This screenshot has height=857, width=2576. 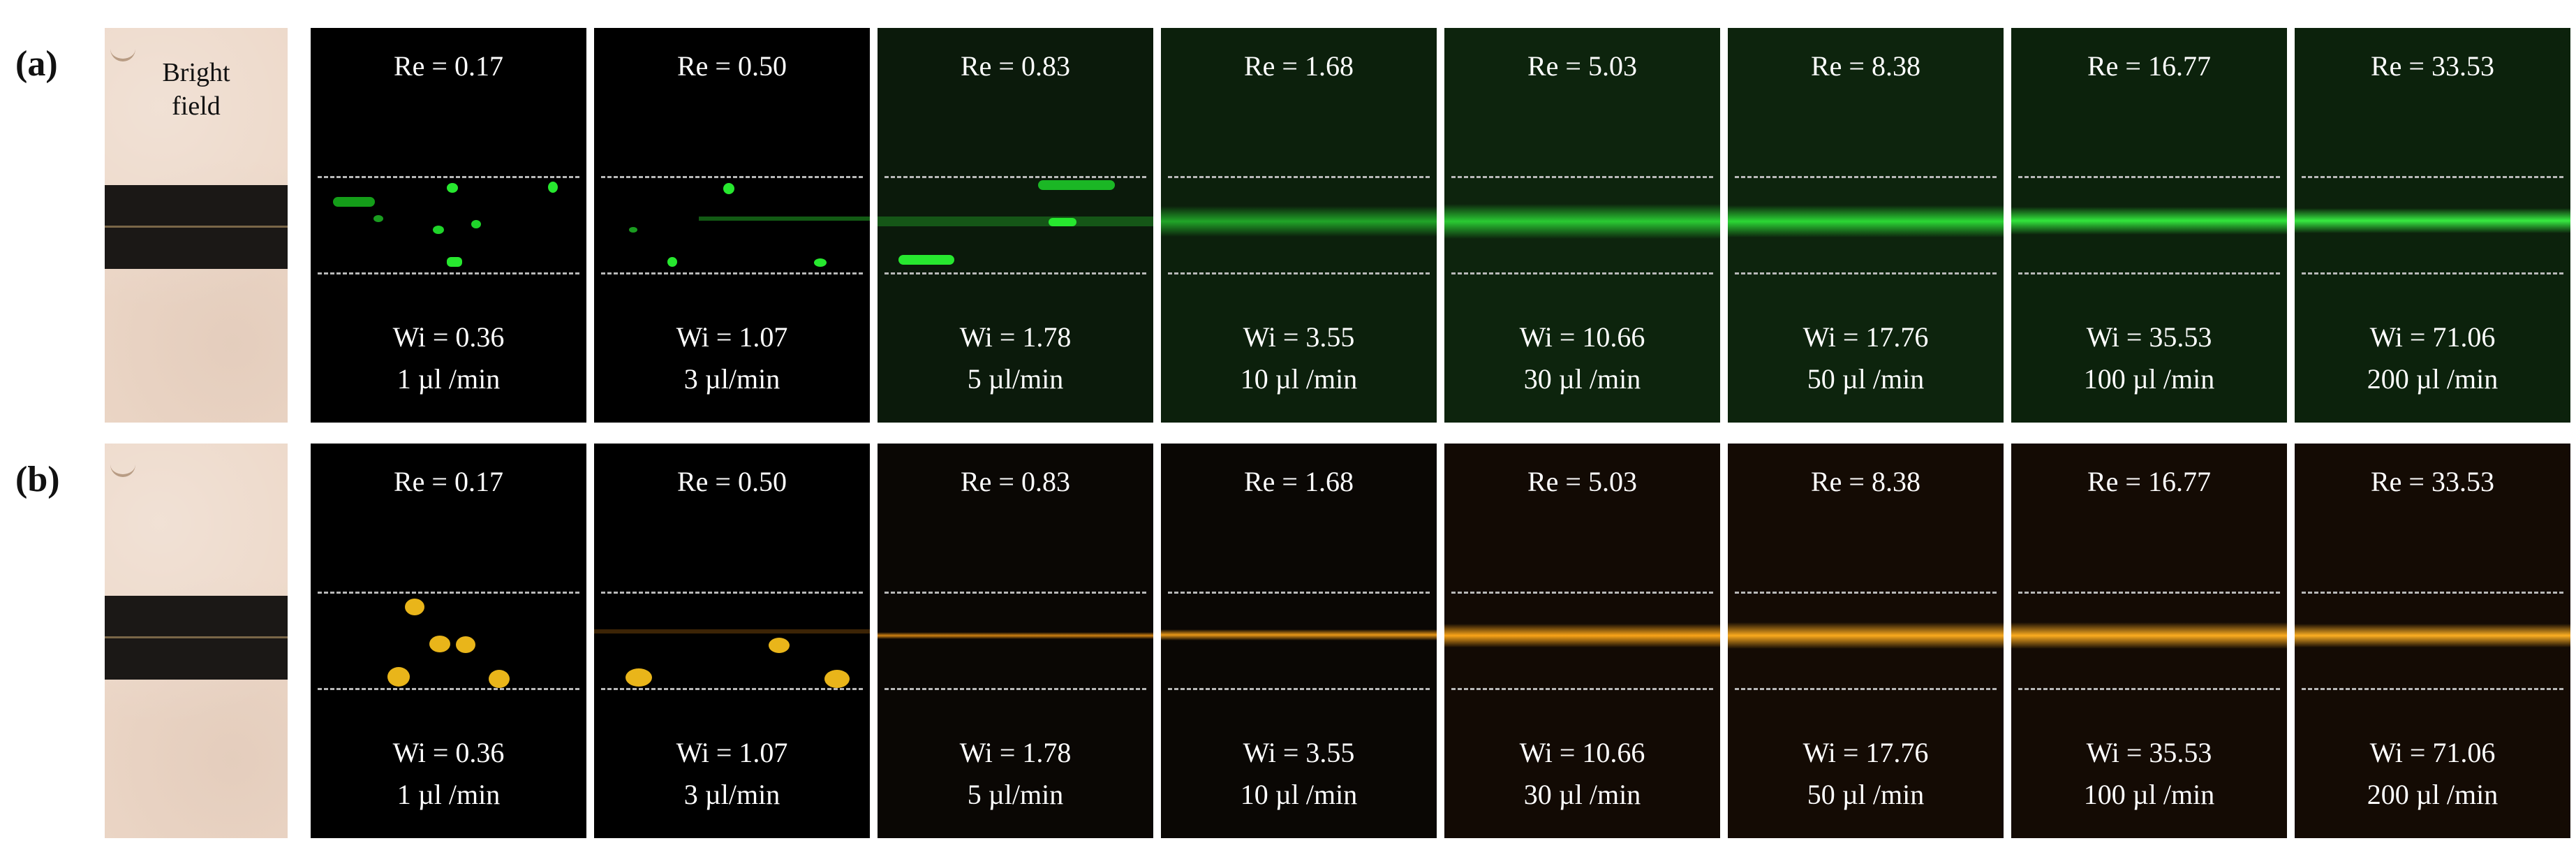 I want to click on row-label-b: (b), so click(x=37, y=480).